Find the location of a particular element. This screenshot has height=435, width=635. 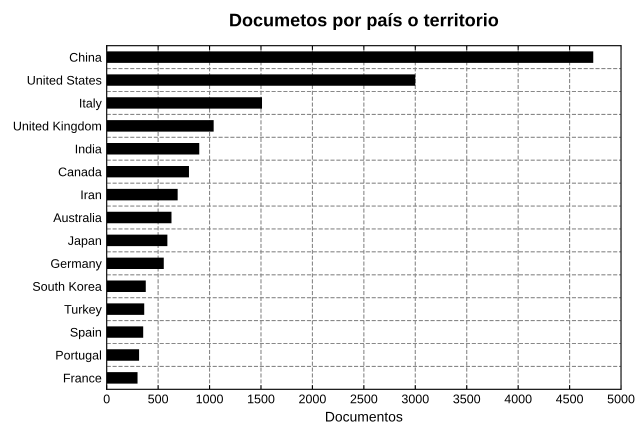

chart-title: Documetos por país o territorio is located at coordinates (364, 21).